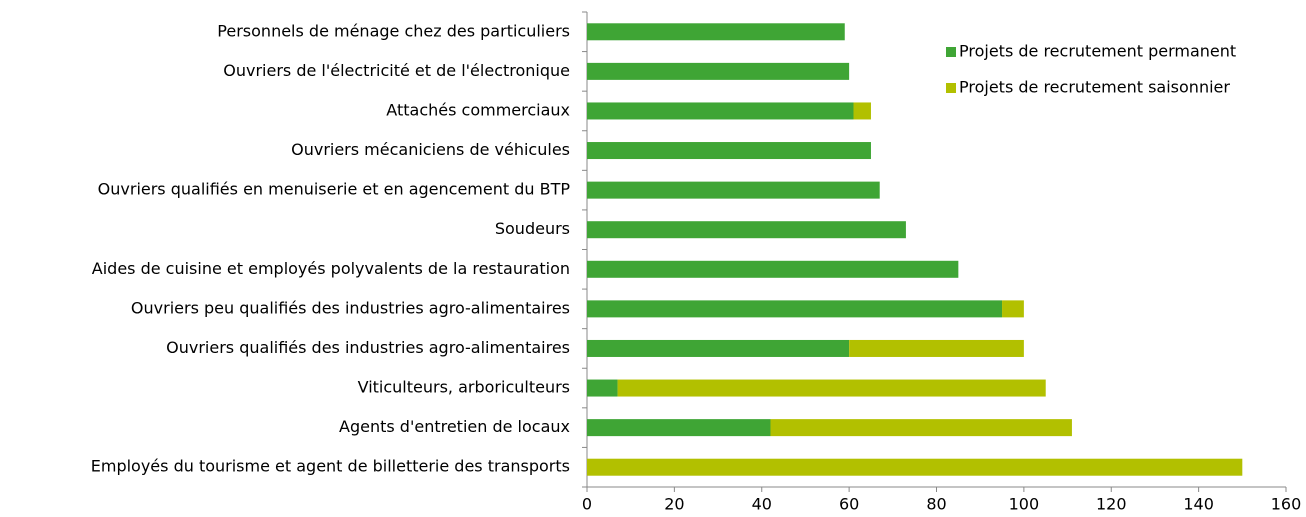  What do you see at coordinates (454, 426) in the screenshot?
I see `y-tick-label: Agents d'entretien de locaux` at bounding box center [454, 426].